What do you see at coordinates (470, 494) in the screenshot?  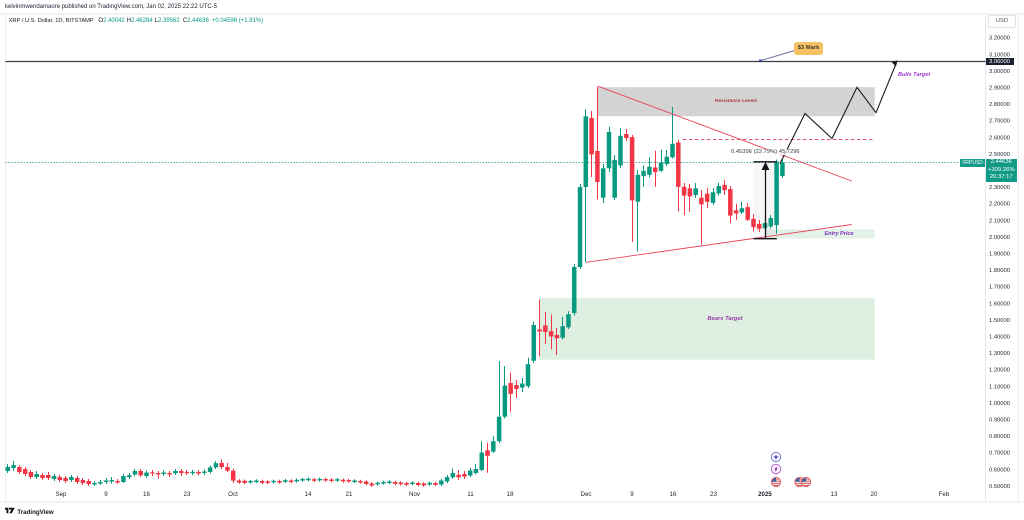 I see `svg-text: 11` at bounding box center [470, 494].